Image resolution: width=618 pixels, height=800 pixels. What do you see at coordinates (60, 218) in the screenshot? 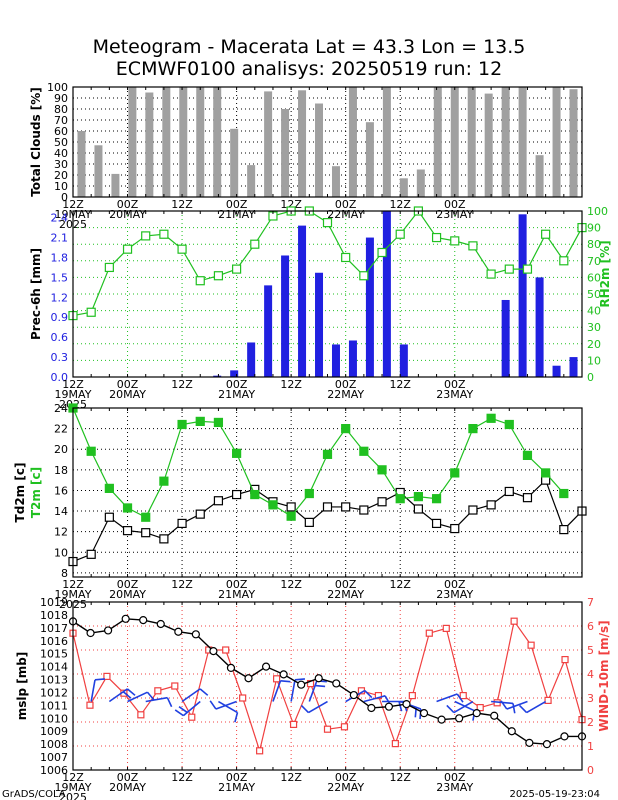
I see `precip-left-y-tick-label: 2.4` at bounding box center [60, 218].